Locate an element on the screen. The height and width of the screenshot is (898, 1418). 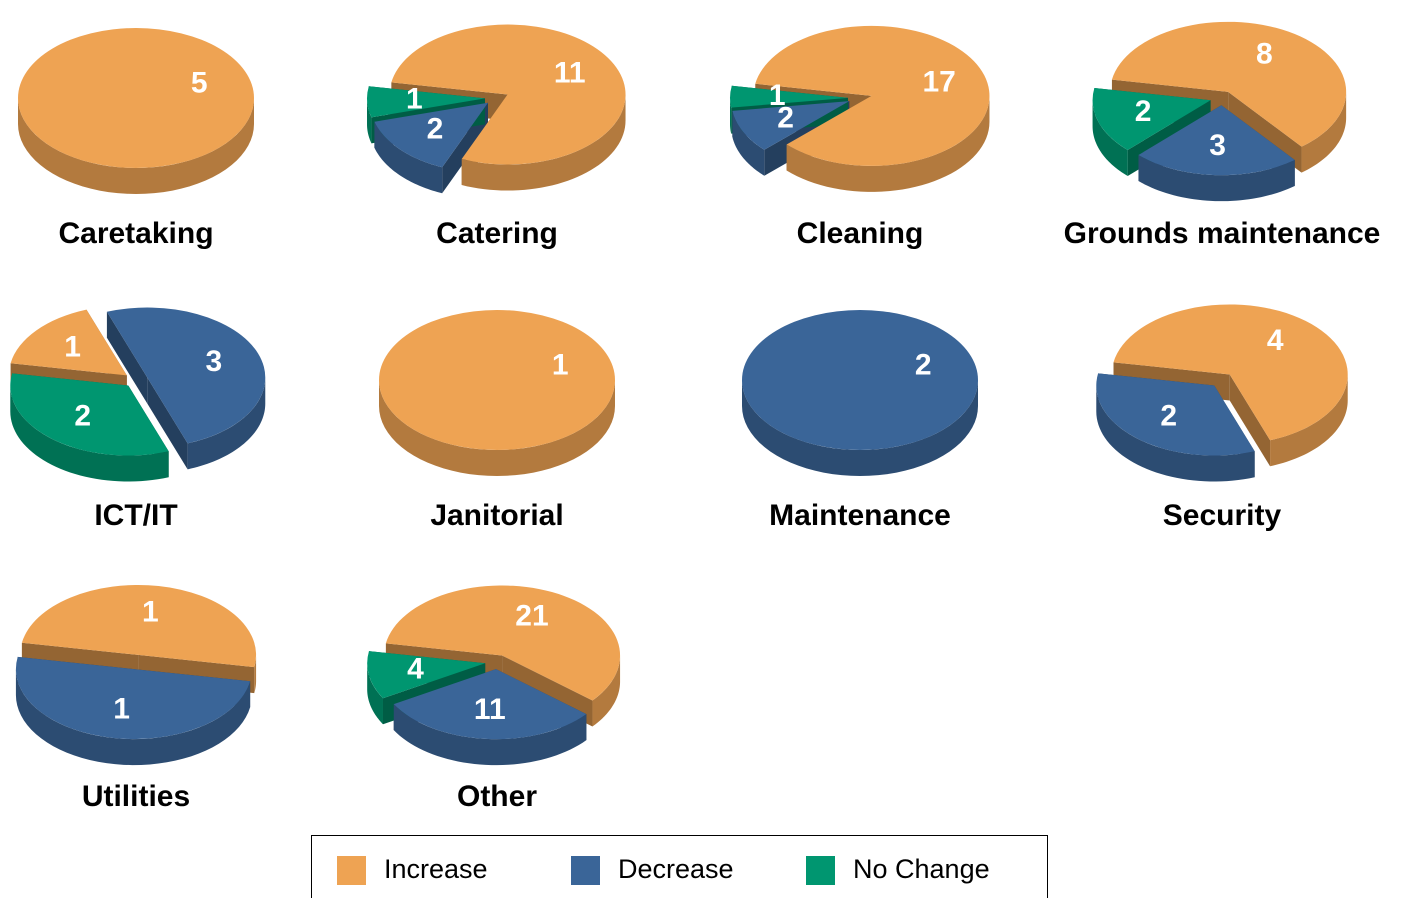
legend-label: Increase is located at coordinates (436, 869).